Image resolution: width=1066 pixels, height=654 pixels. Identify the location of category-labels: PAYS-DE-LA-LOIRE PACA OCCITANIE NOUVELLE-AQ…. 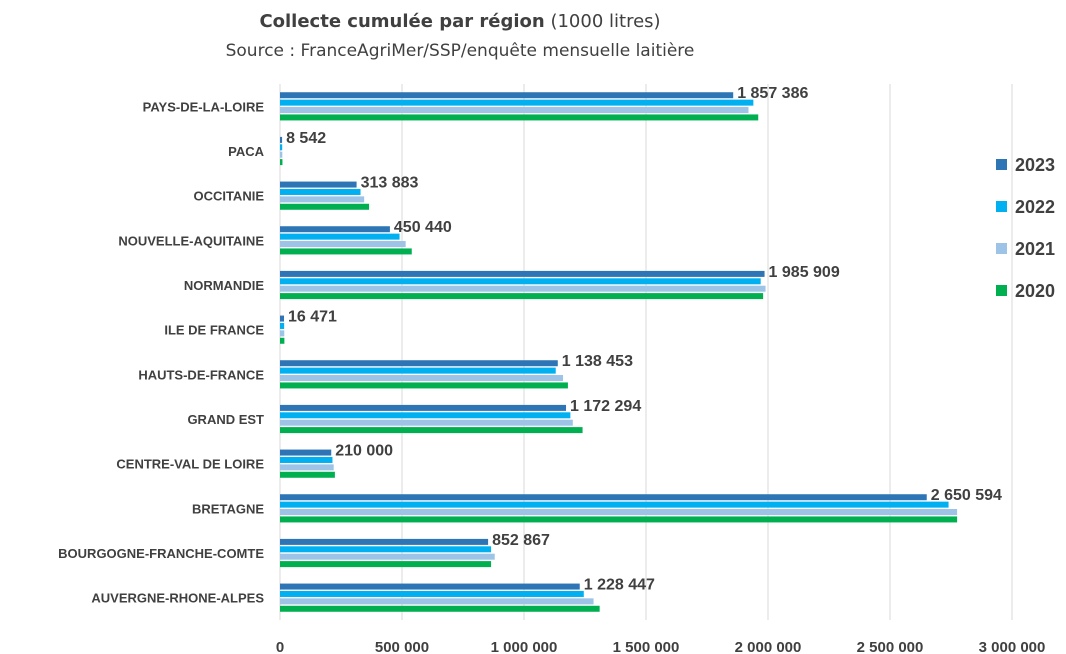
(161, 352).